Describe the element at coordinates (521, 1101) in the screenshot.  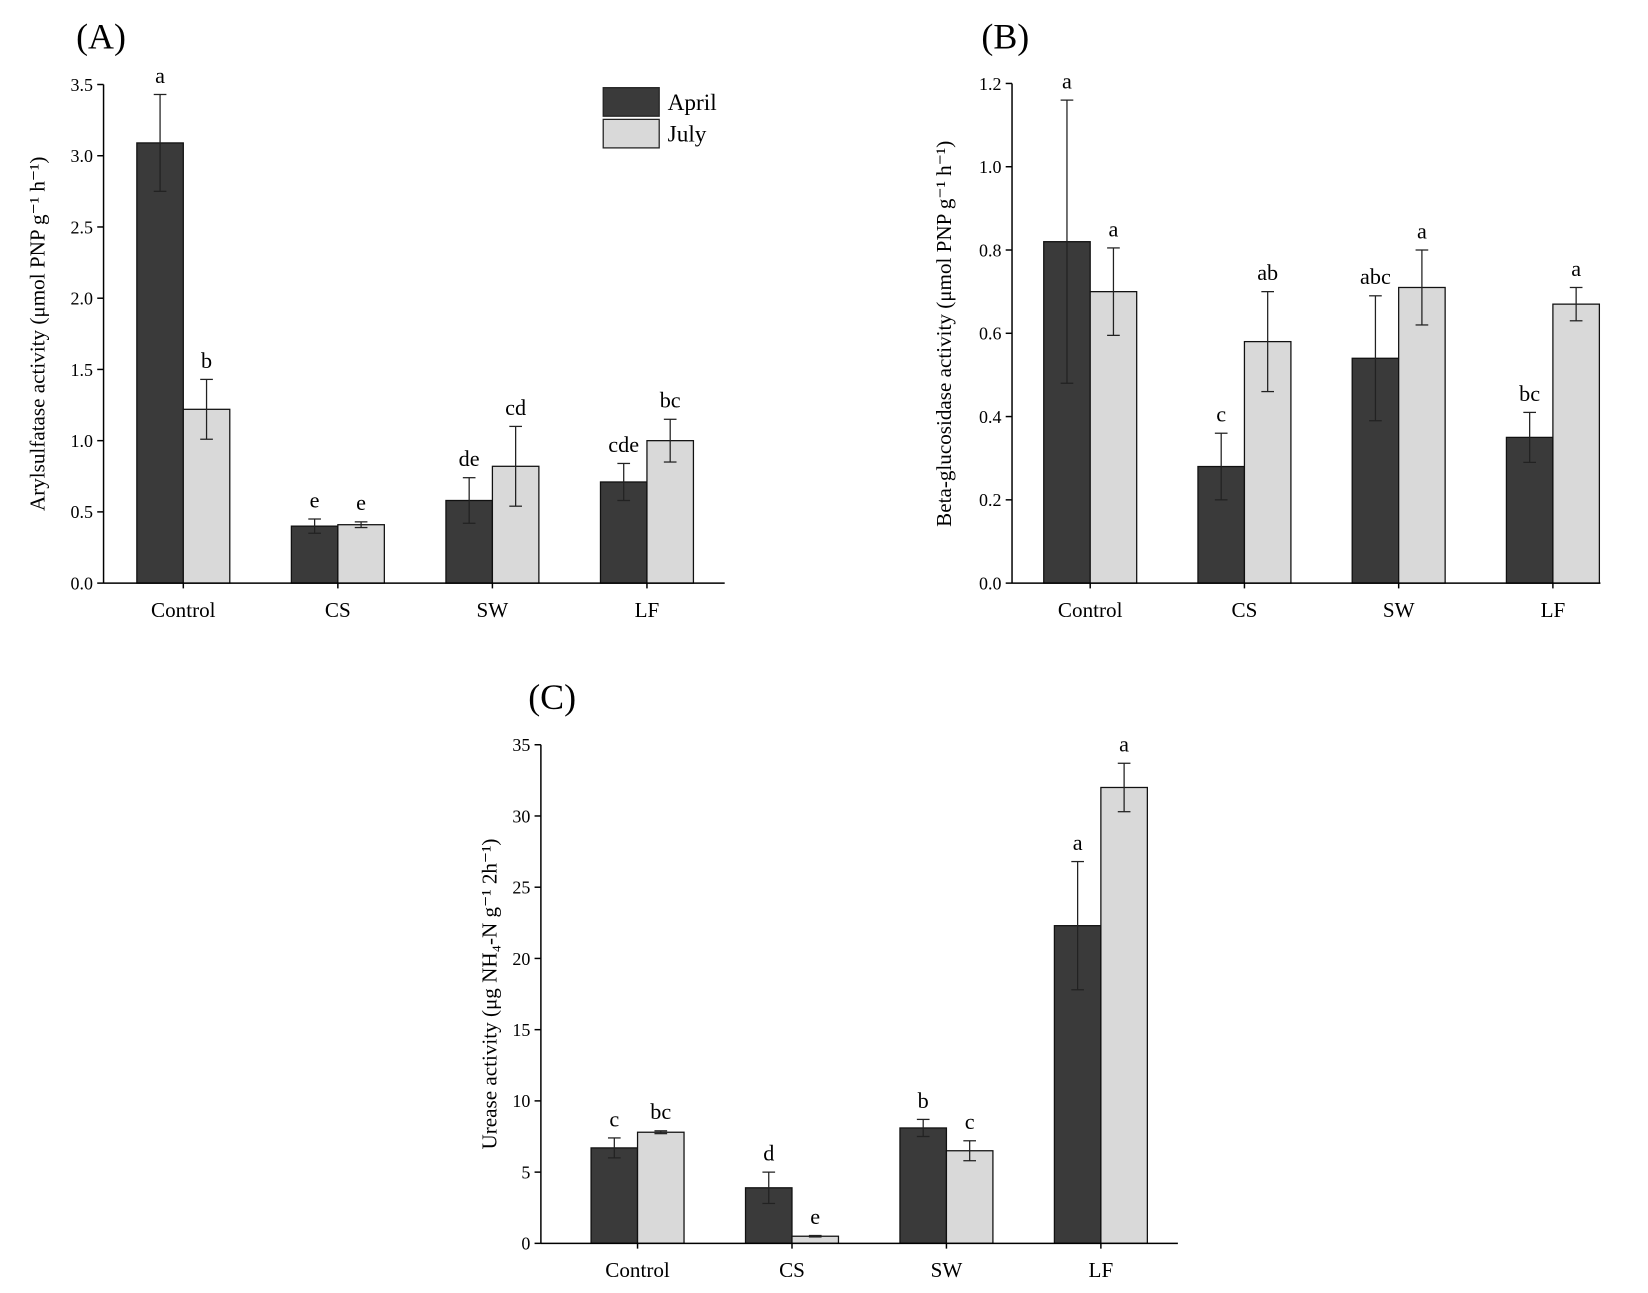
I see `y-tick-label: 10` at that location.